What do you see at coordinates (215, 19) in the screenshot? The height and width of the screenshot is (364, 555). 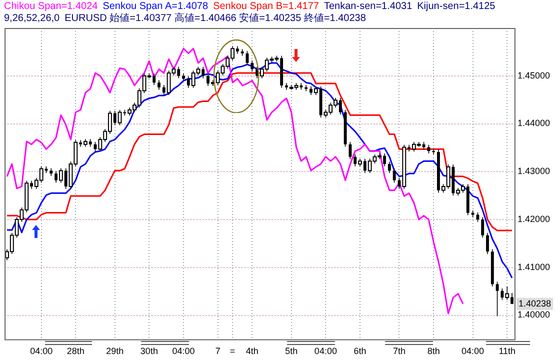 I see `text: EURUSD 始値=1.40377 高値=1.40466 安値=1.40235 終値=1.40238` at bounding box center [215, 19].